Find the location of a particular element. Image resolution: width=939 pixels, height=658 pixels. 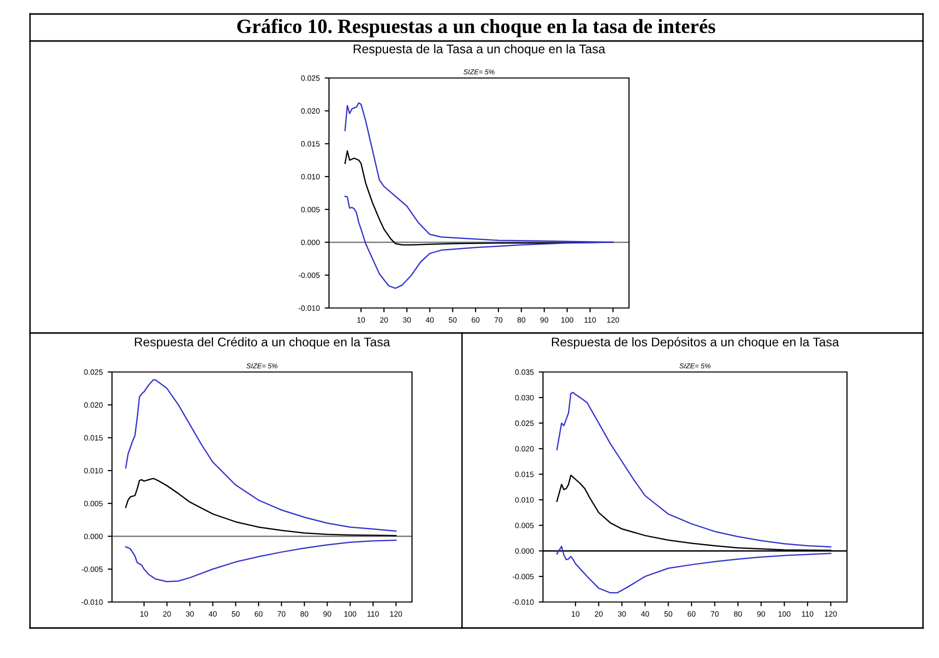

chart-title: Respuesta del Crédito a un choque en la Tasa is located at coordinates (262, 343).